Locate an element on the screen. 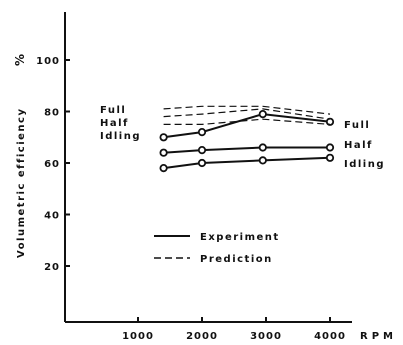  y-ticks: 20 40 60 80 100 is located at coordinates (53, 164).